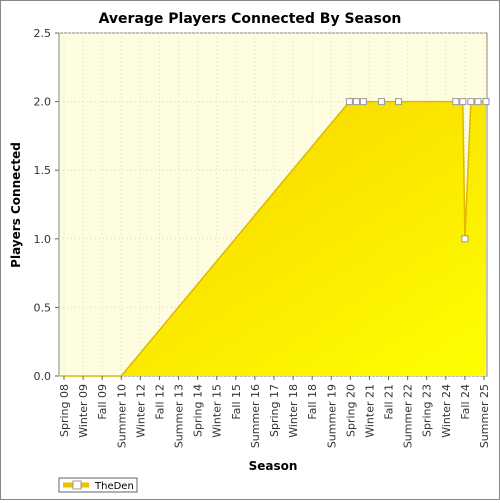 The width and height of the screenshot is (500, 503). What do you see at coordinates (408, 416) in the screenshot?
I see `x-tick-label: Summer 22` at bounding box center [408, 416].